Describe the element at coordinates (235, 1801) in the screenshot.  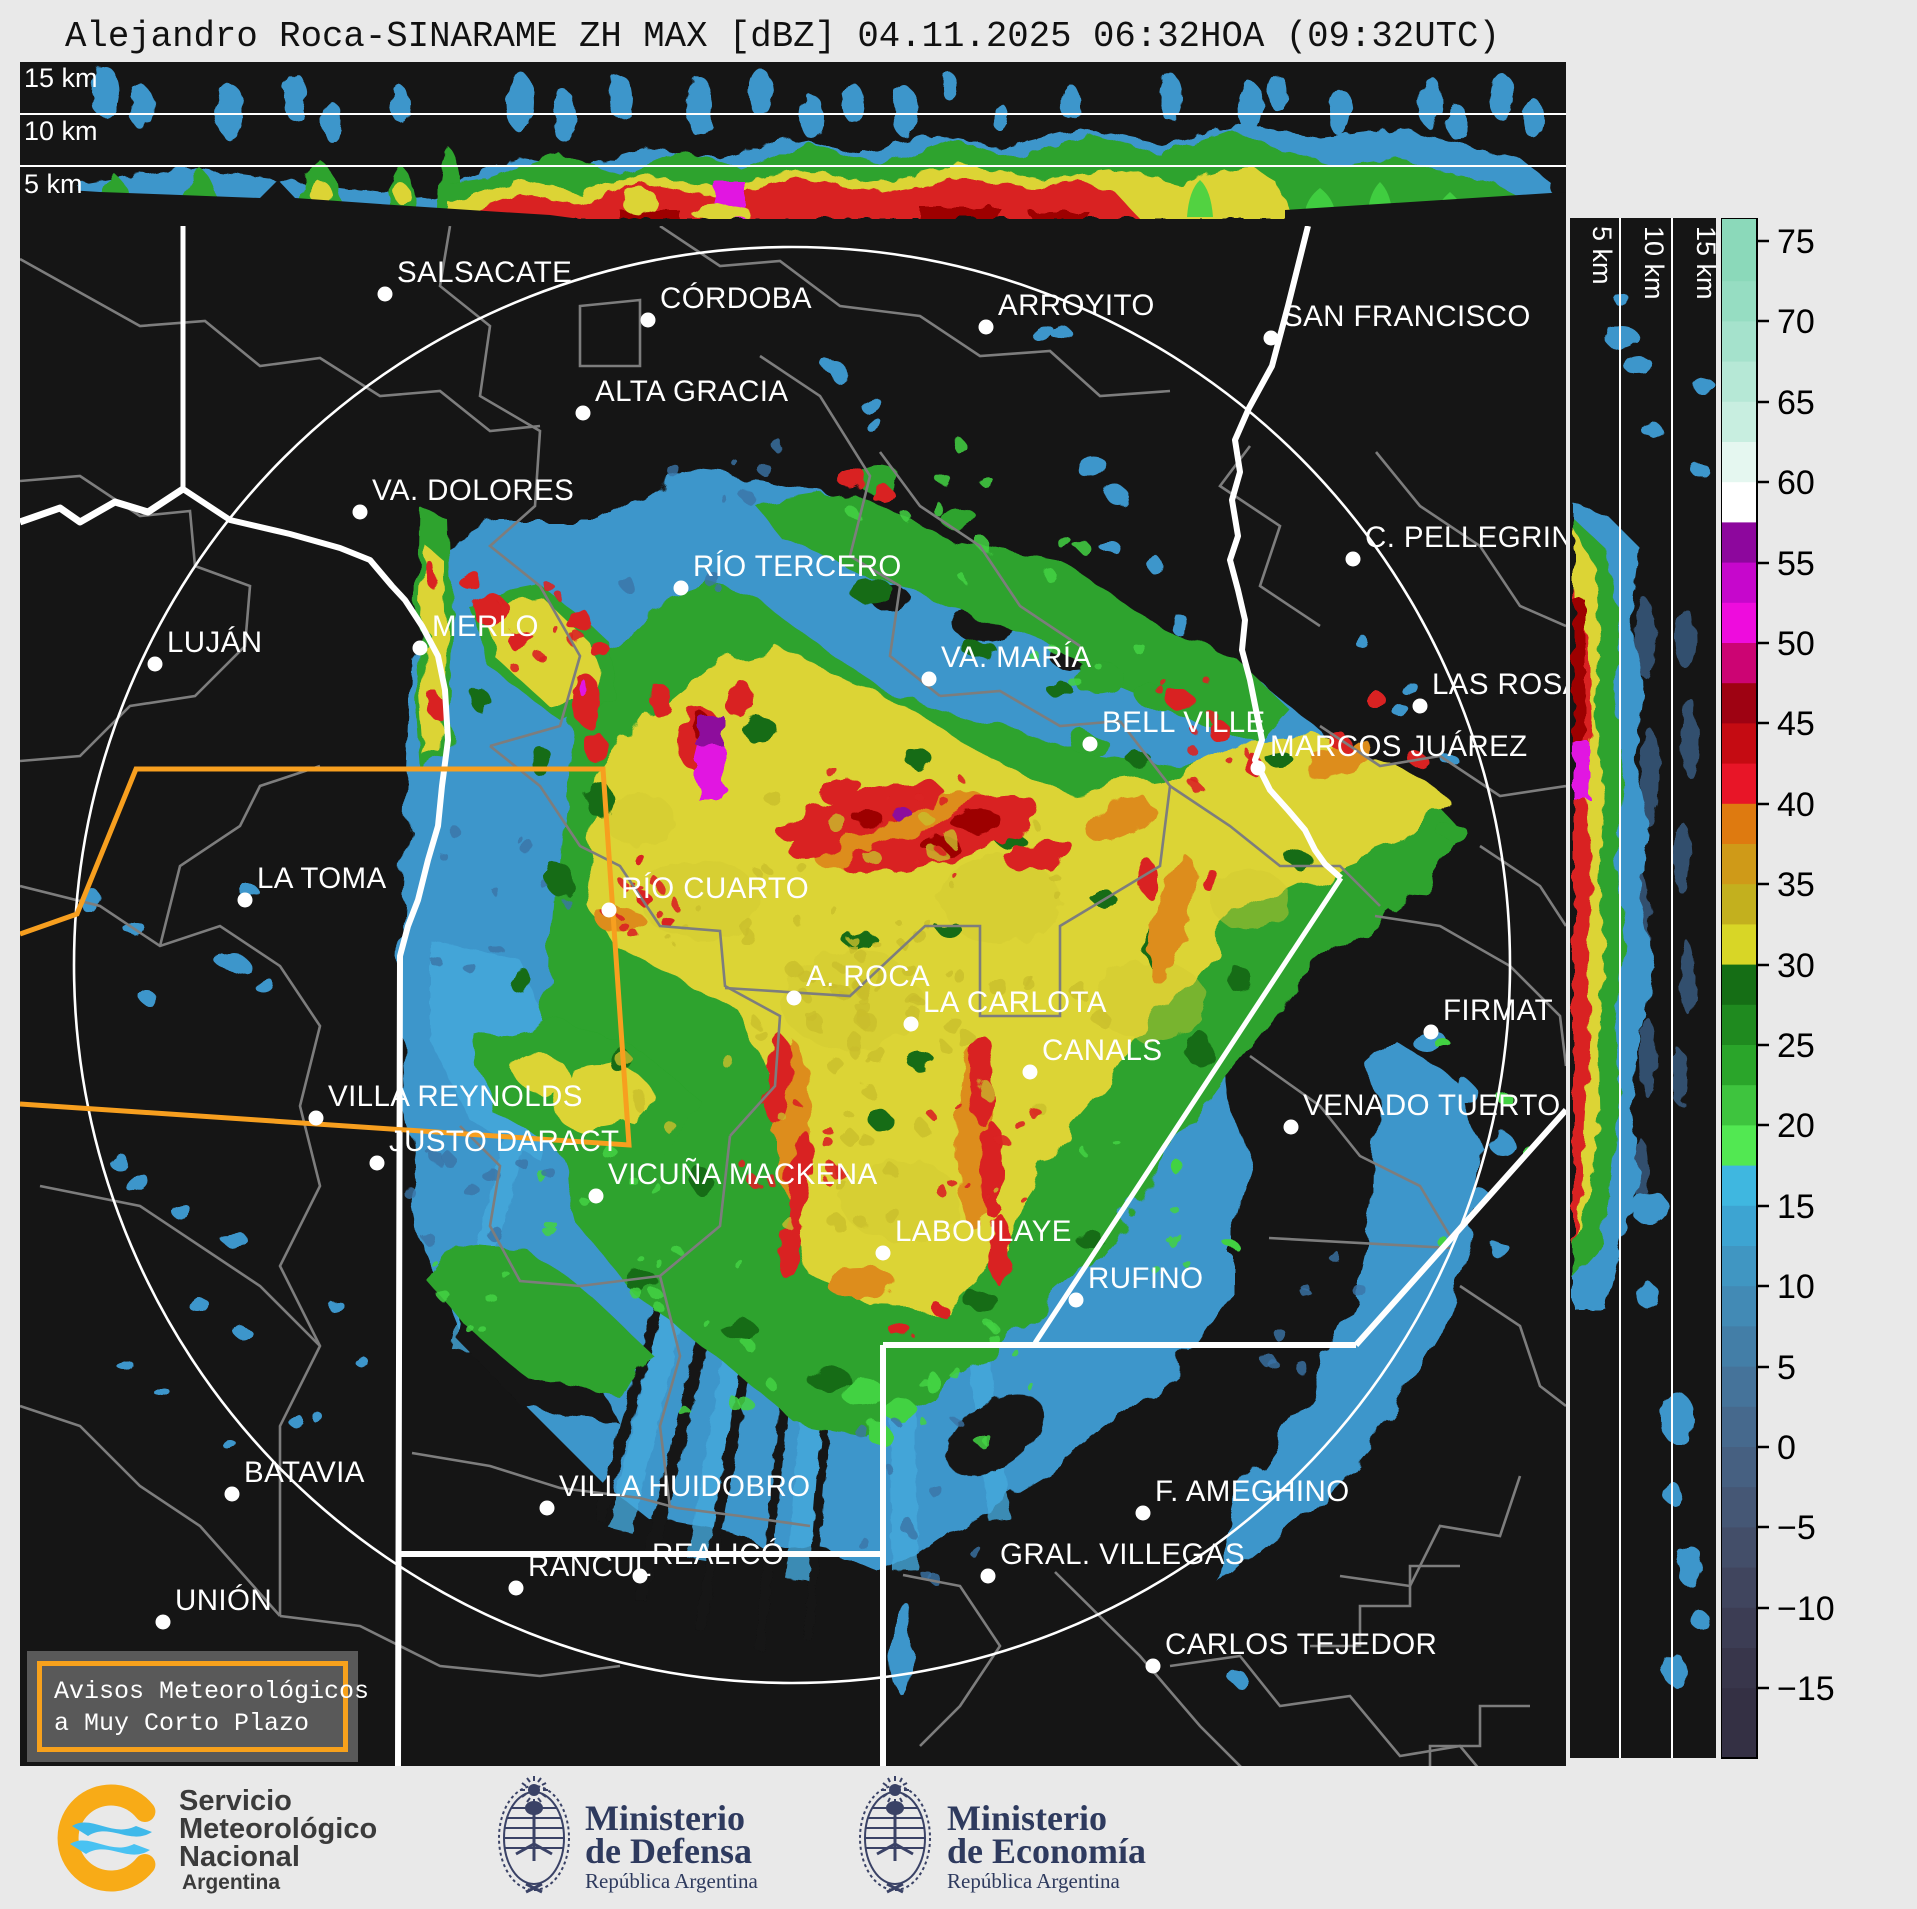
I see `svg-text: Servicio` at that location.